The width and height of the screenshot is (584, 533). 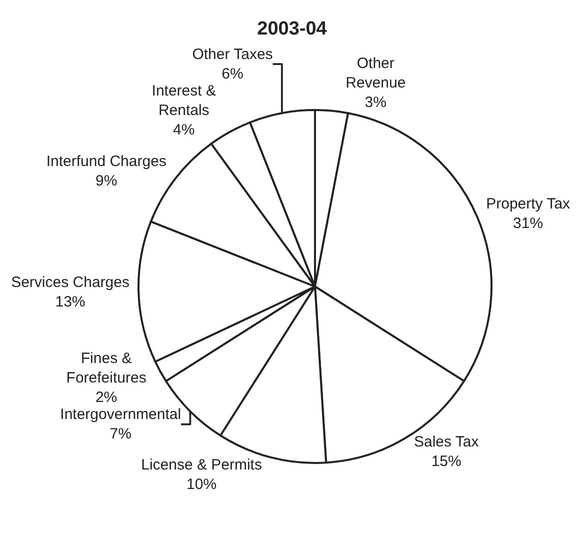 I want to click on slice-label: Intergovernmental, so click(x=121, y=415).